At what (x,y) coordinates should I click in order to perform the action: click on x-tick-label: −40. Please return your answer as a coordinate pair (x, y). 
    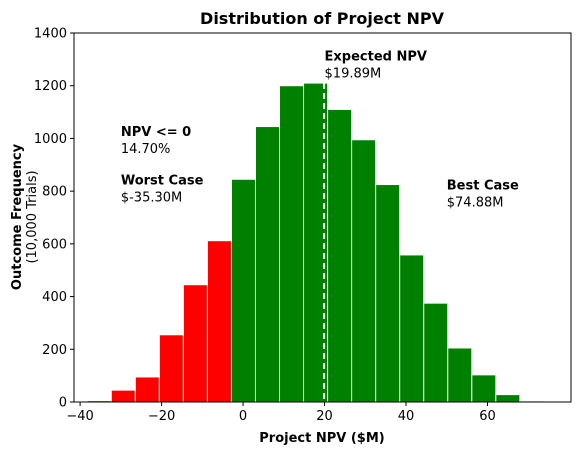
    Looking at the image, I should click on (79, 416).